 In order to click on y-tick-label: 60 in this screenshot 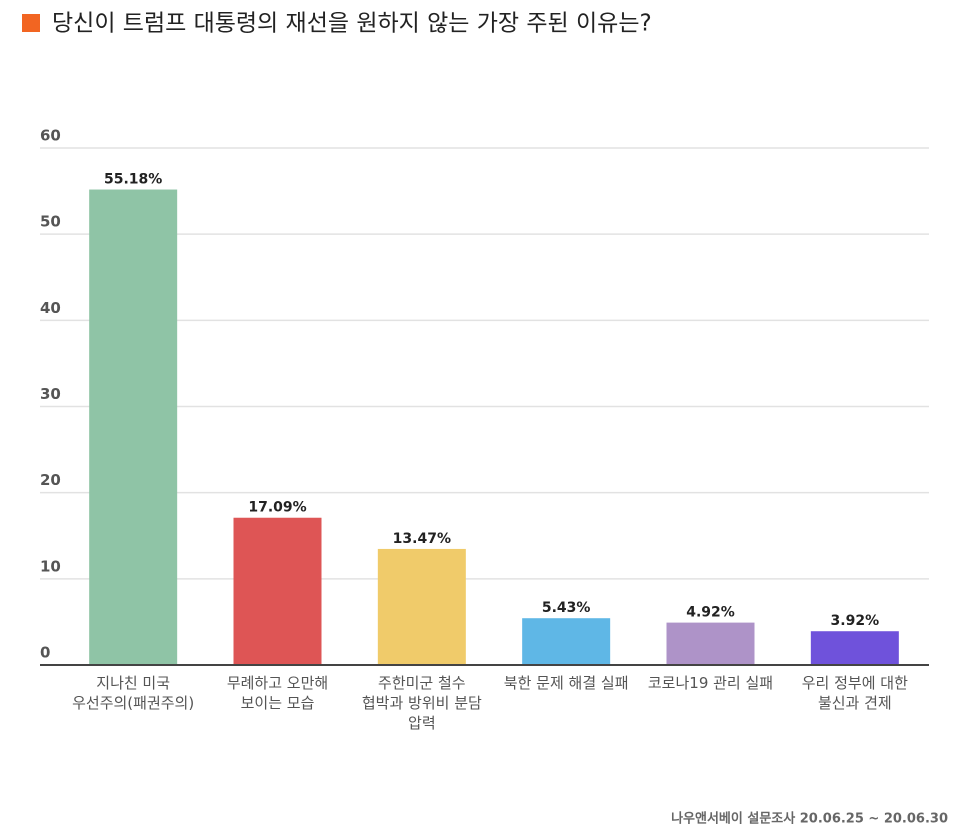, I will do `click(50, 136)`.